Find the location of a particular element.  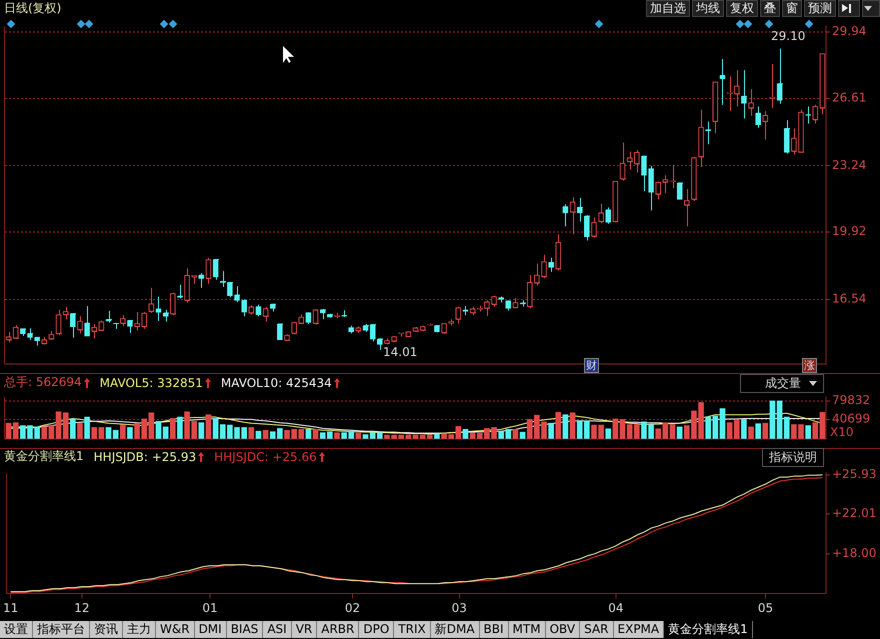

text: HHJSJDB: +25.93 is located at coordinates (145, 457).